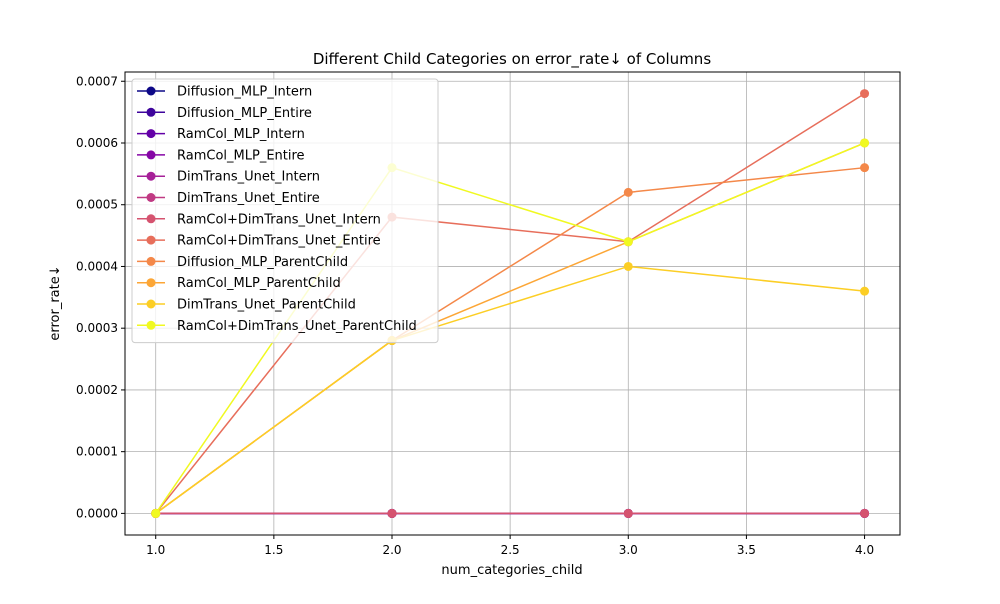 This screenshot has height=604, width=1000. I want to click on legend-entry: DimTrans_Unet_Entire, so click(228, 198).